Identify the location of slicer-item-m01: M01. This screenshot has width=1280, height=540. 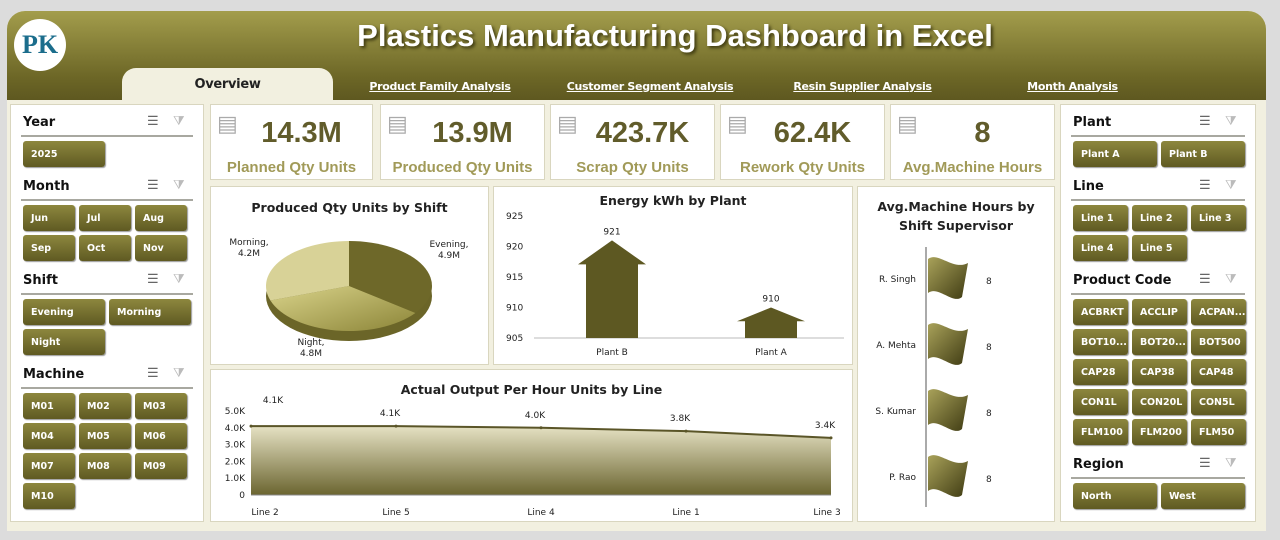
(49, 406).